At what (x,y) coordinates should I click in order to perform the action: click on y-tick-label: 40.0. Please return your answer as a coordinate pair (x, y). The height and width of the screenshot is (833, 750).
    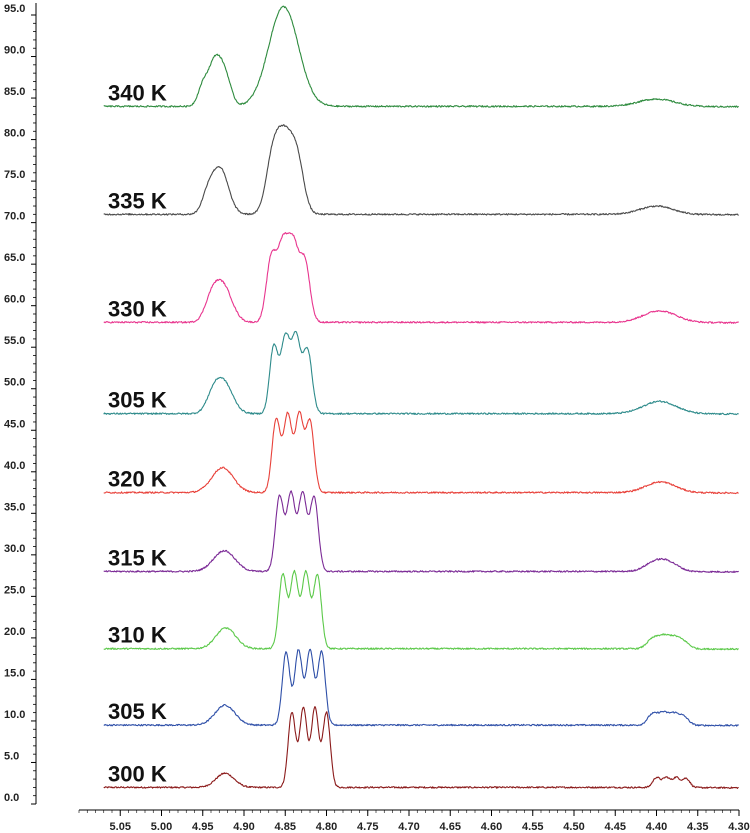
    Looking at the image, I should click on (14, 466).